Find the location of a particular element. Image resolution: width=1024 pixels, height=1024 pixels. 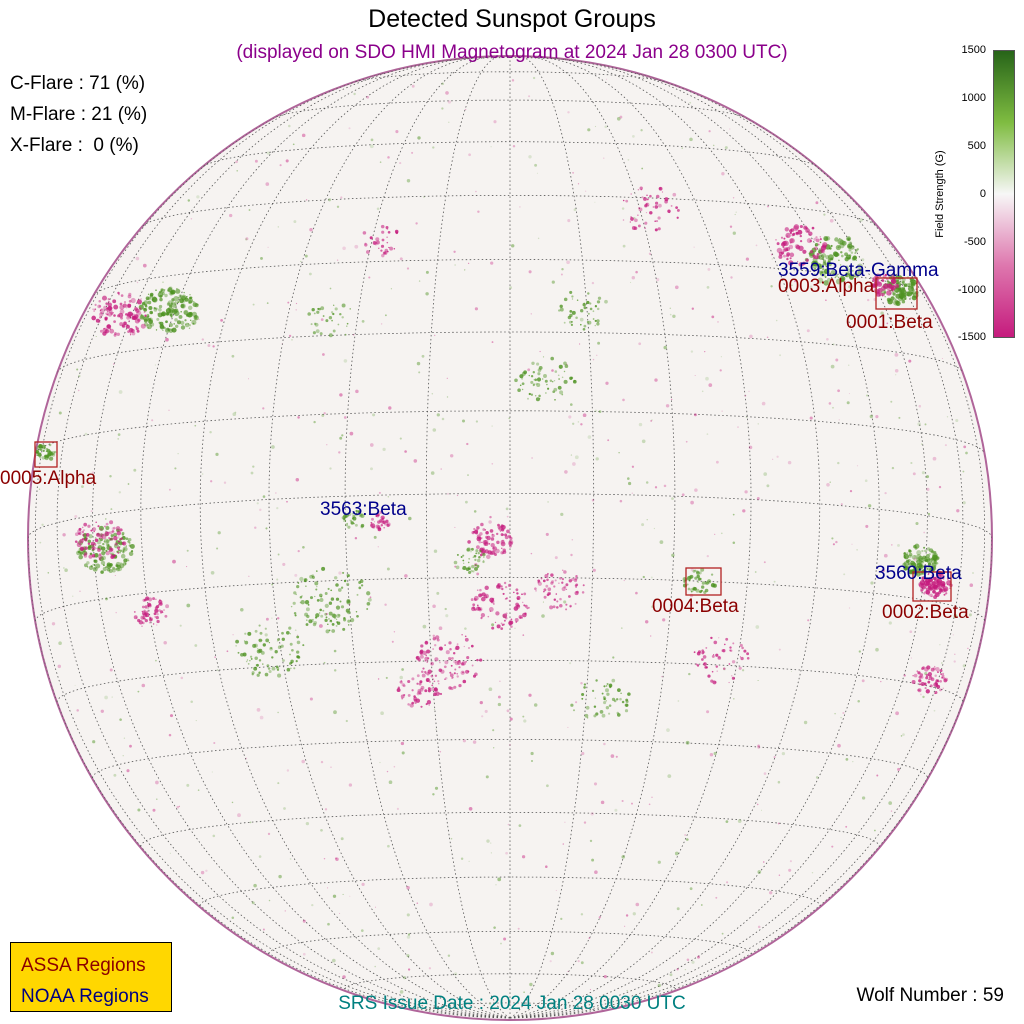

region-label-0001: 0001:Beta is located at coordinates (889, 322).